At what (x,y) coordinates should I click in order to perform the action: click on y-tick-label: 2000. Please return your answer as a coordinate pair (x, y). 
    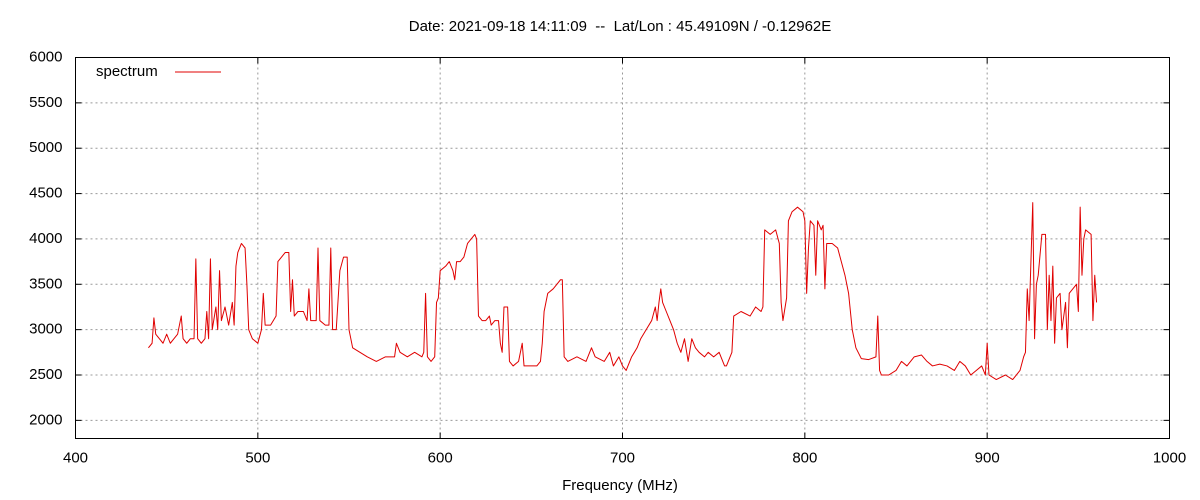
    Looking at the image, I should click on (45, 419).